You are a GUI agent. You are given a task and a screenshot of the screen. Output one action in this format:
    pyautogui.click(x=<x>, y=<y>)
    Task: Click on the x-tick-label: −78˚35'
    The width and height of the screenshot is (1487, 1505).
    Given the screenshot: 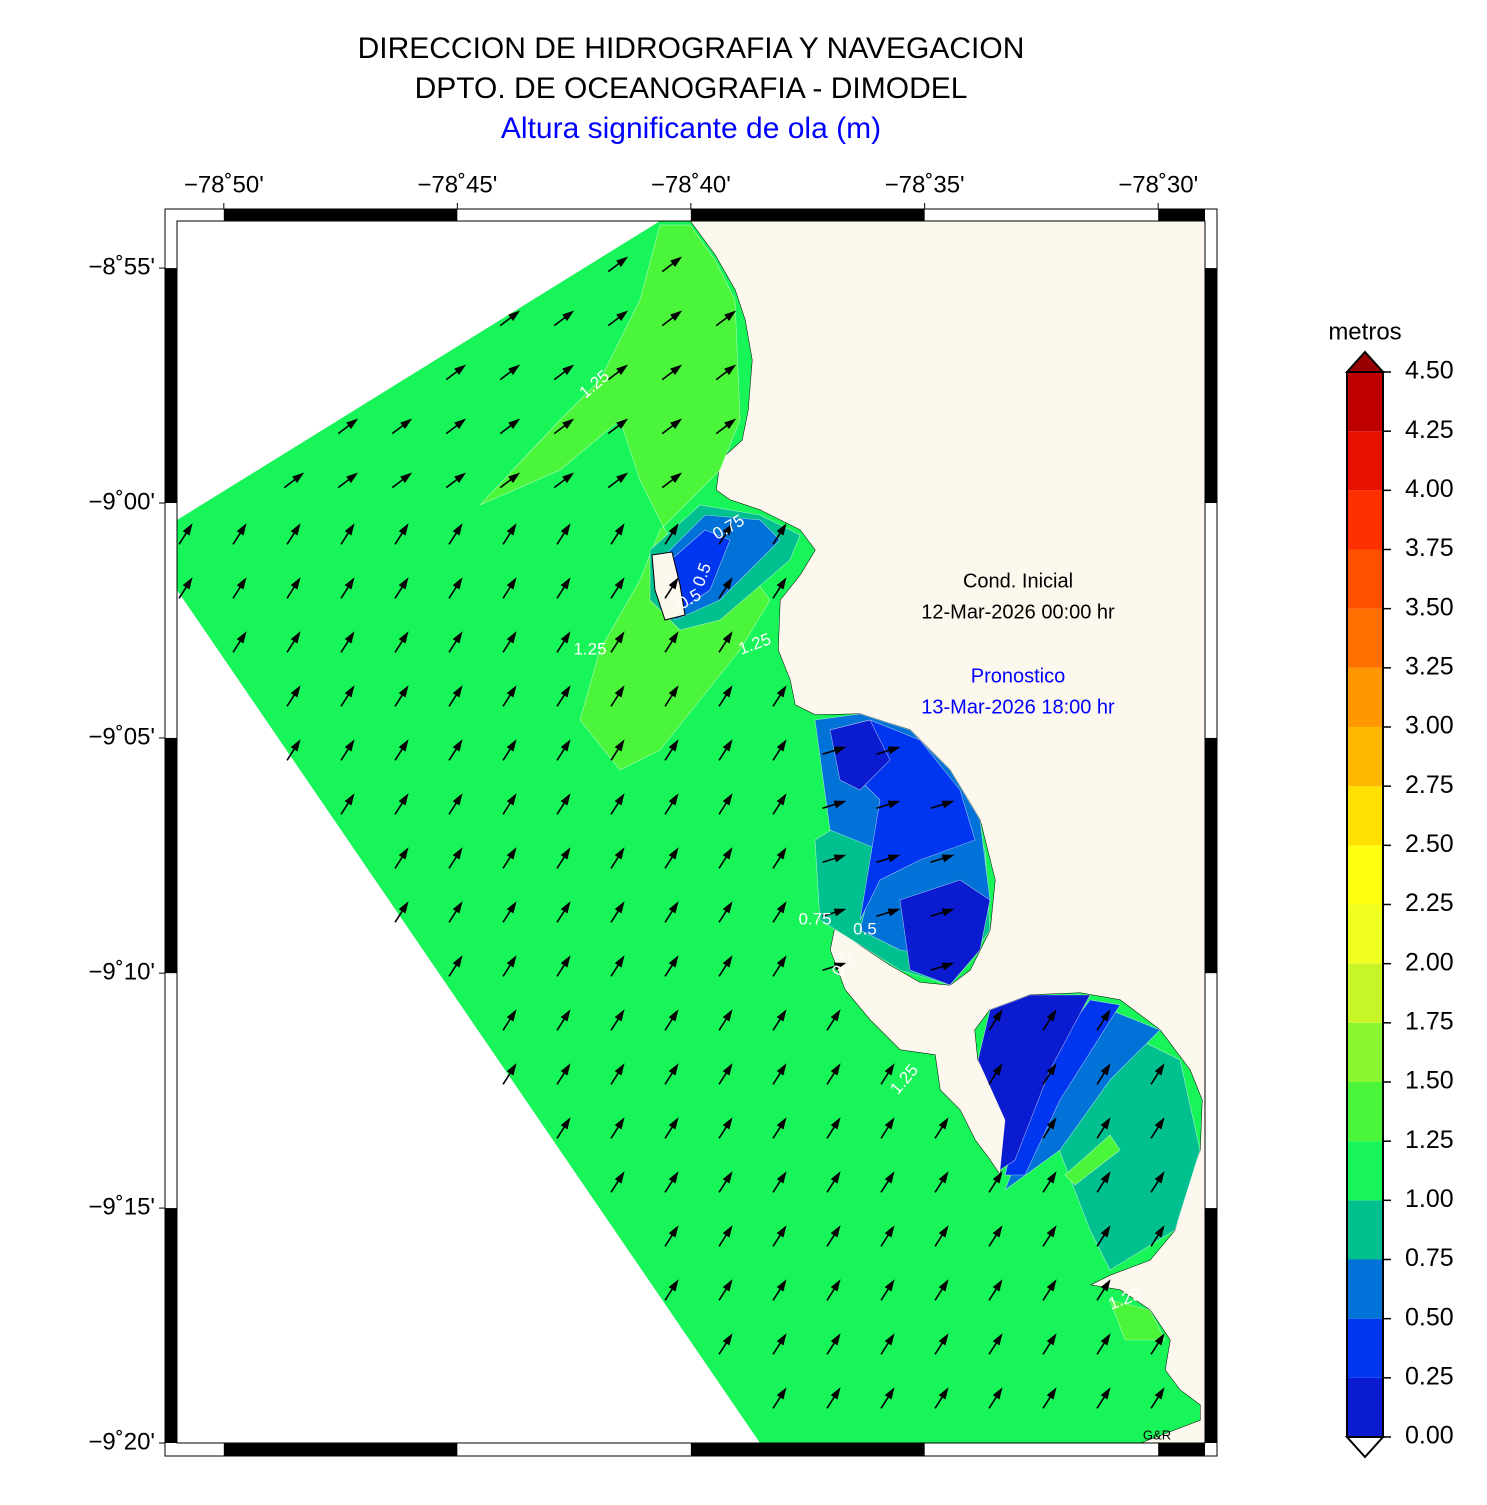 What is the action you would take?
    pyautogui.click(x=925, y=184)
    